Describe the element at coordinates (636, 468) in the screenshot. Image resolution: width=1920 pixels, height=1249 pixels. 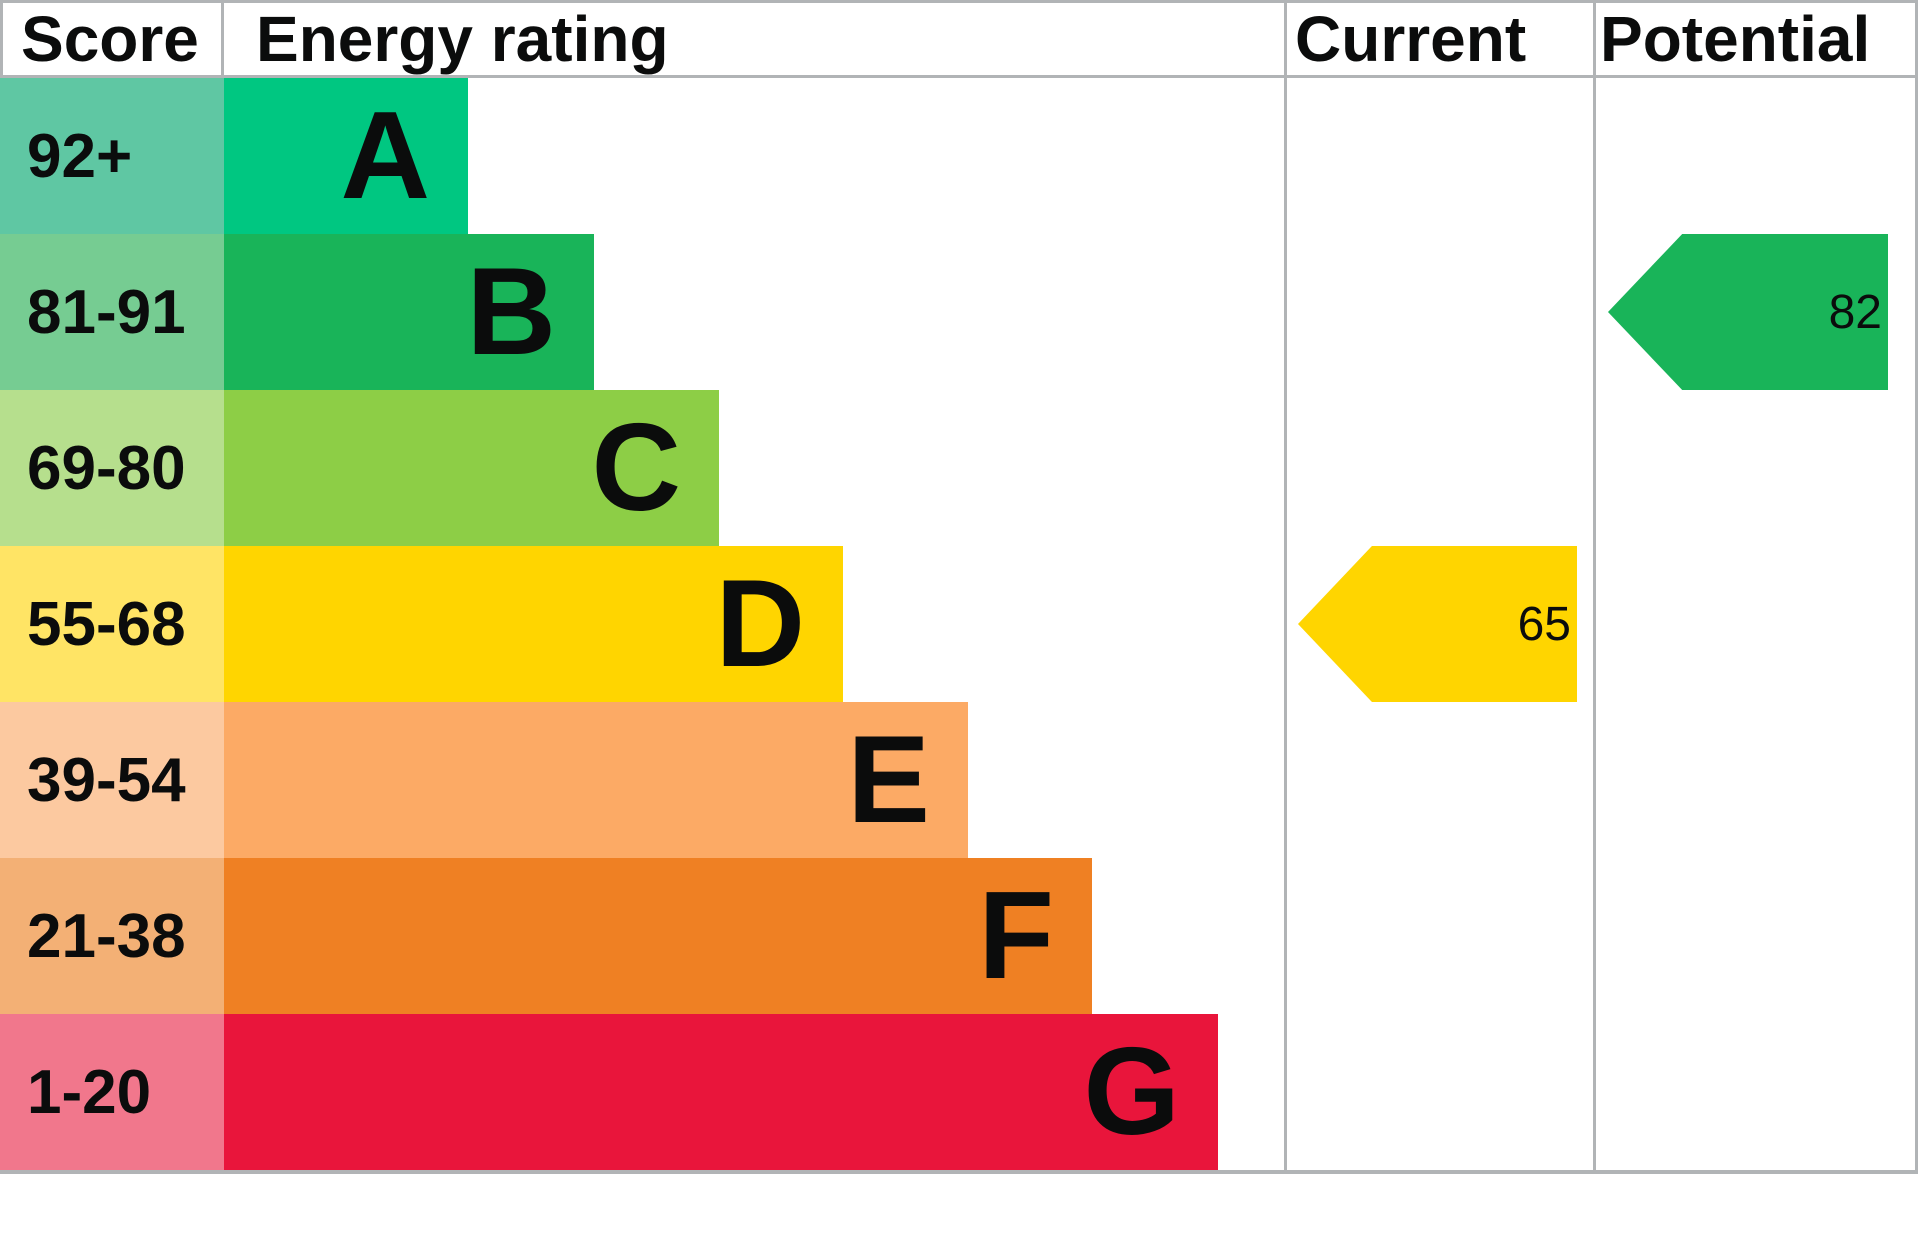
I see `band-letter: C` at that location.